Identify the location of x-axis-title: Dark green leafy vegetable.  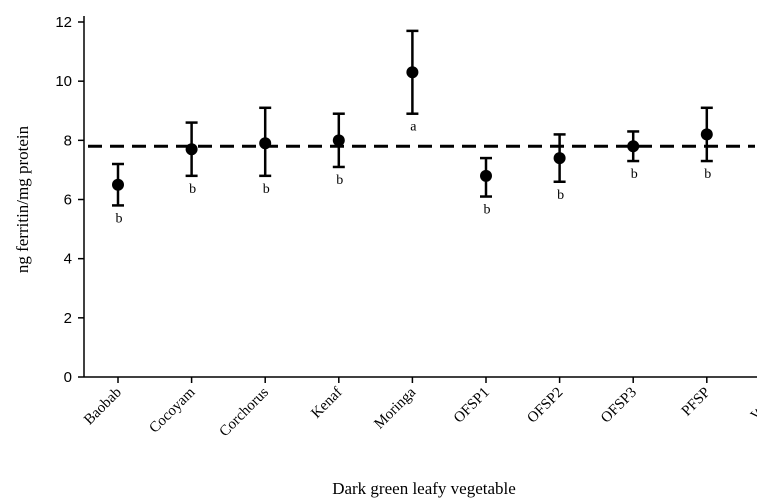
(424, 488).